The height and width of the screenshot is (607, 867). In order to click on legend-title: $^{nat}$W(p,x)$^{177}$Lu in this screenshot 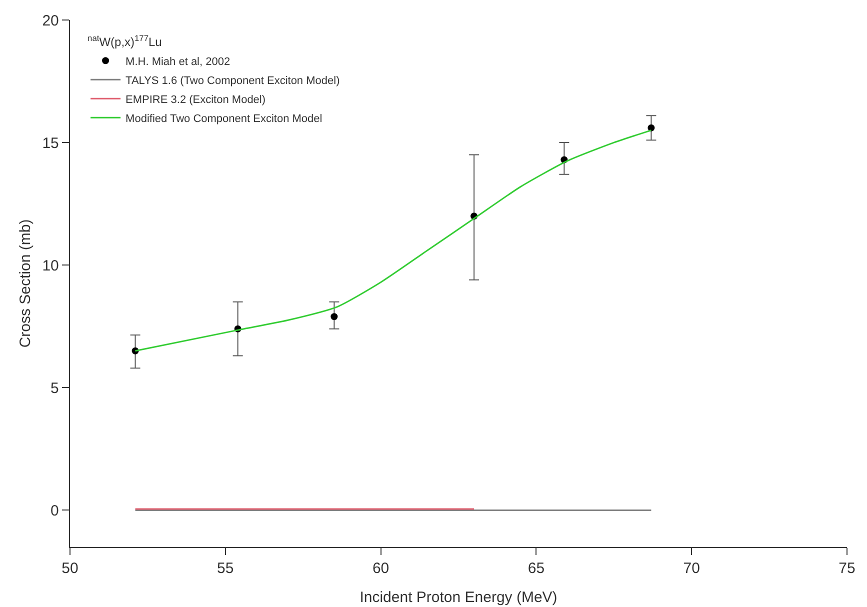, I will do `click(125, 41)`.